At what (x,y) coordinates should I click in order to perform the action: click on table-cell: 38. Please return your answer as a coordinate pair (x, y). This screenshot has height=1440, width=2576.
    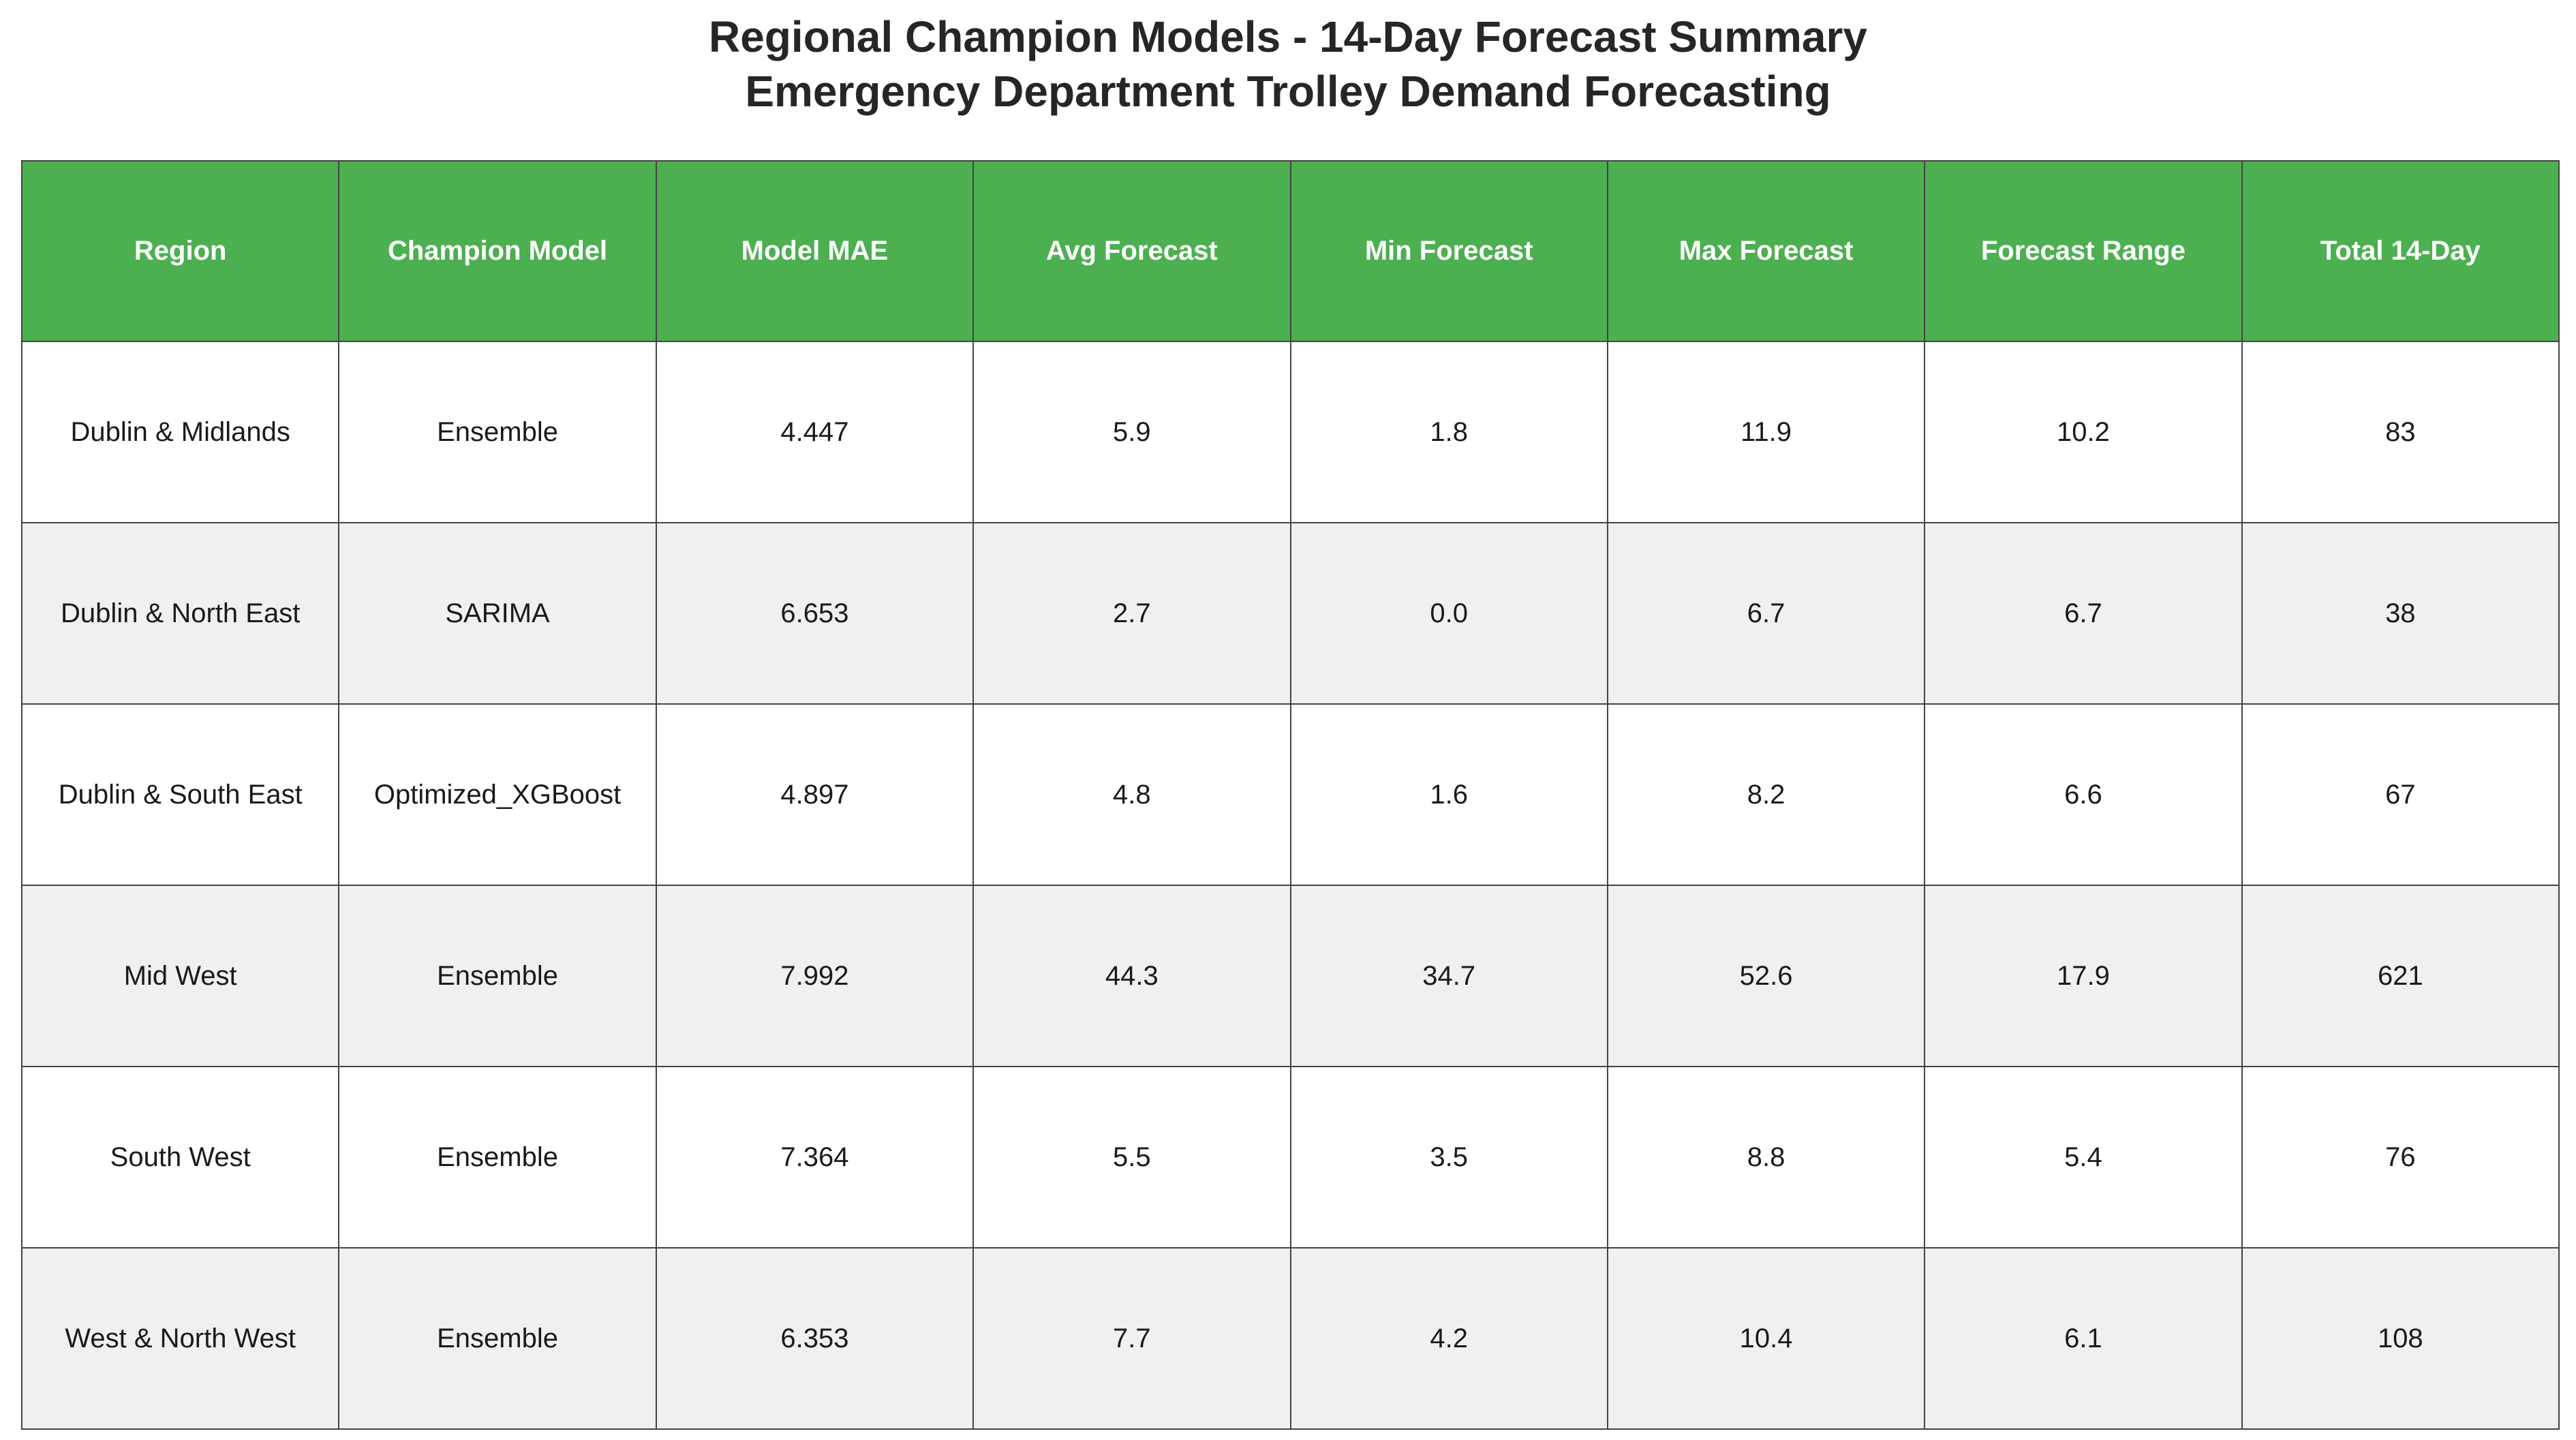
    Looking at the image, I should click on (2400, 613).